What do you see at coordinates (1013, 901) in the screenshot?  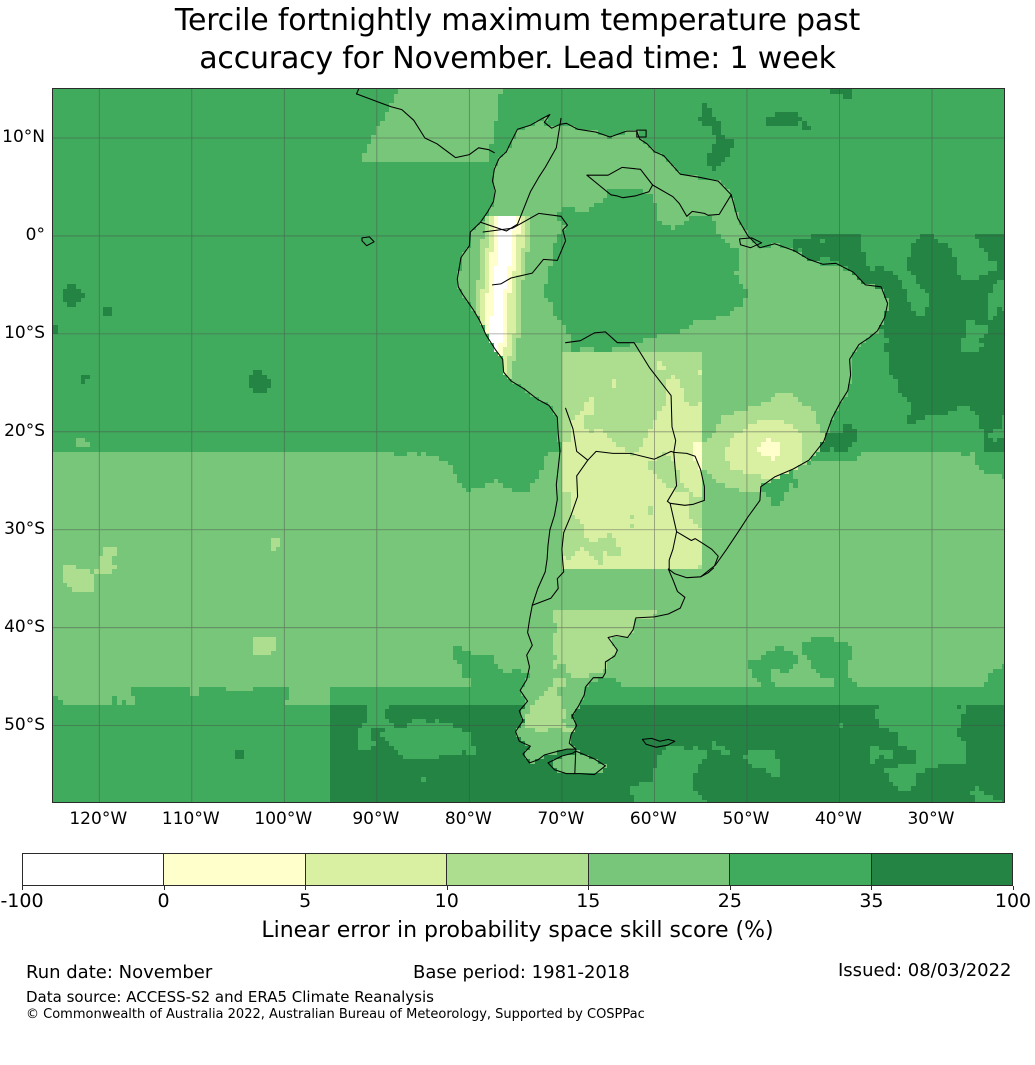 I see `colorbar-tick-label: 100` at bounding box center [1013, 901].